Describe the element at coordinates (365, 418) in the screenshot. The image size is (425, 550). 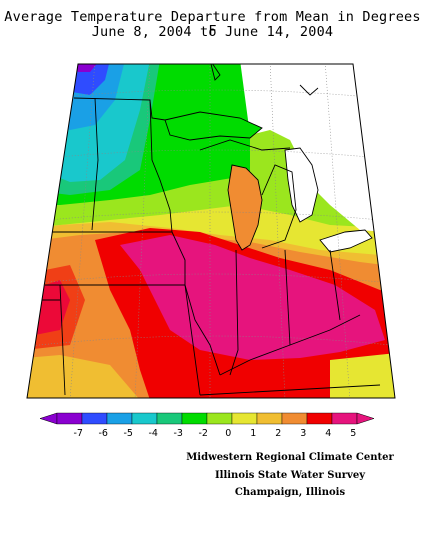
I see `legend-arrow-high` at that location.